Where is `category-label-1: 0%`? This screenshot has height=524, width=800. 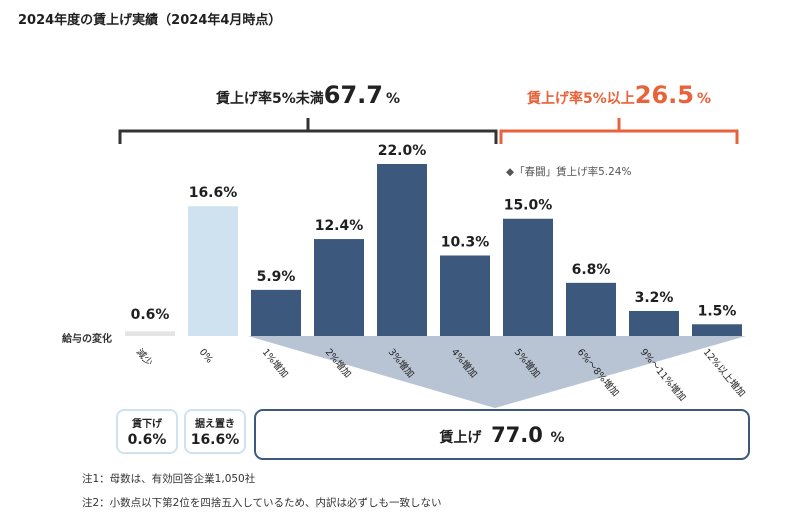
category-label-1: 0% is located at coordinates (206, 356).